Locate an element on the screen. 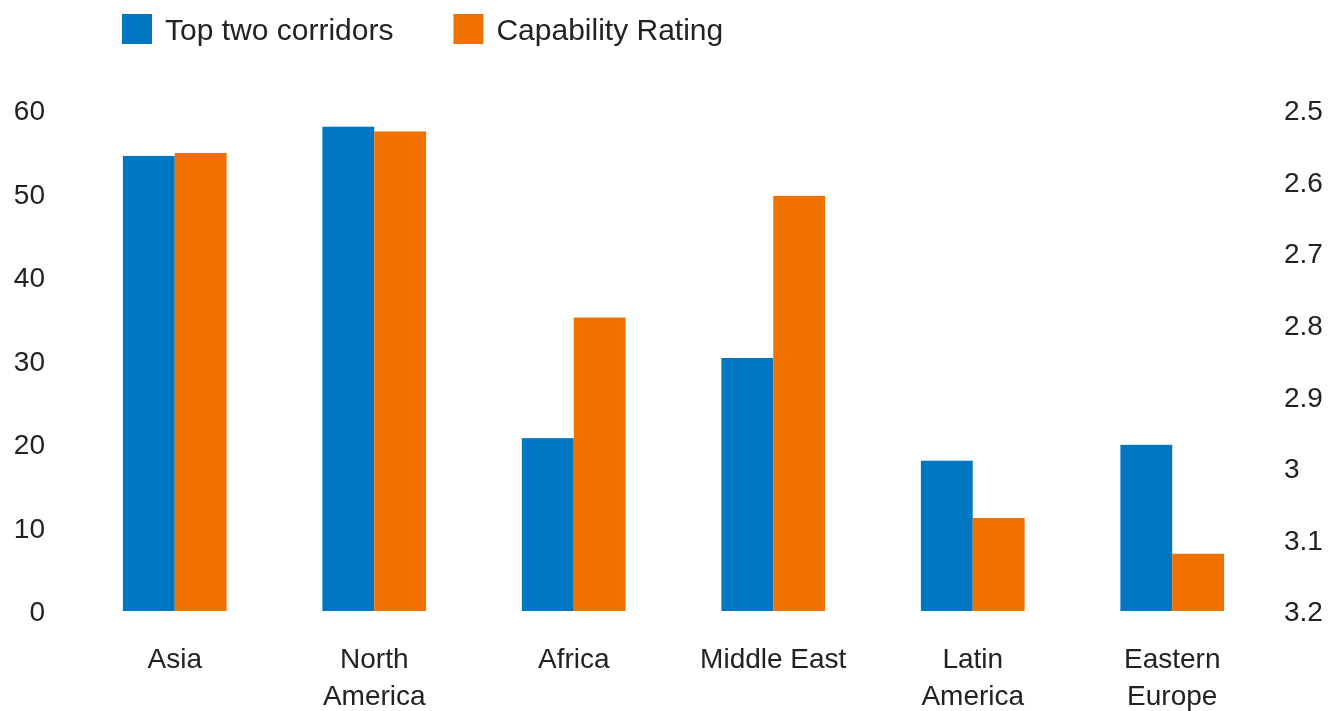 This screenshot has height=711, width=1344. y-tick-label: 60 is located at coordinates (29, 111).